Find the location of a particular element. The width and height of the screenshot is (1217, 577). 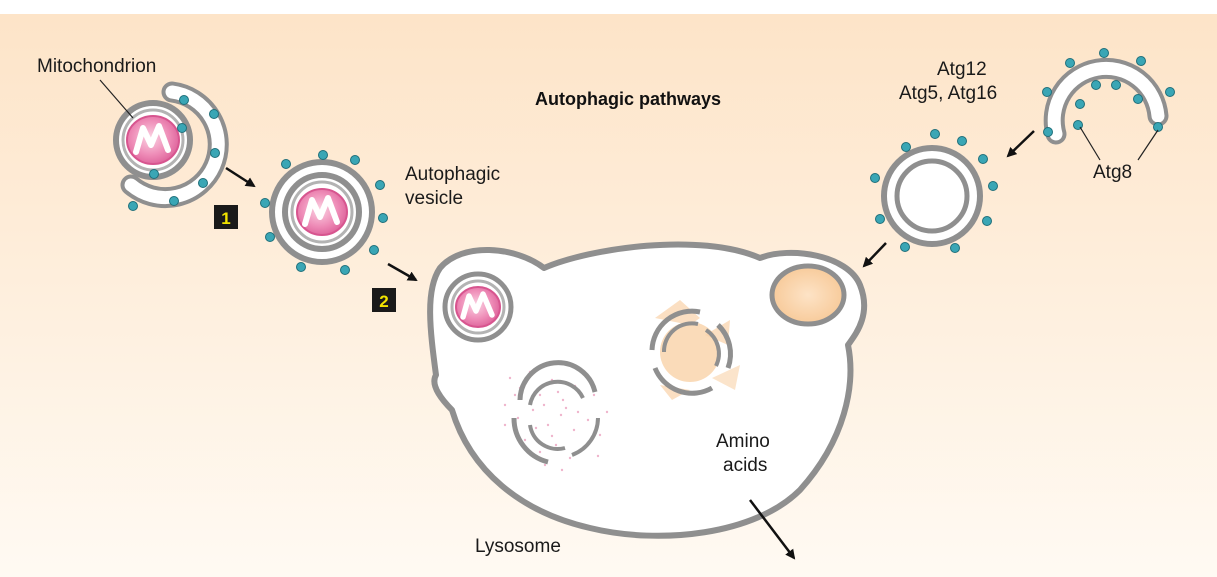

atg8-label: Atg8 is located at coordinates (1112, 172).